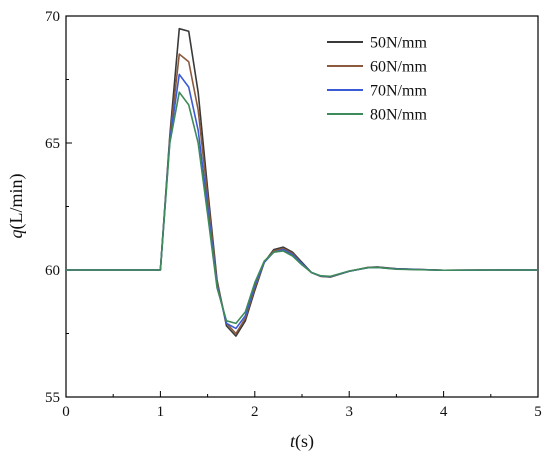 This screenshot has width=550, height=461. Describe the element at coordinates (302, 441) in the screenshot. I see `x-axis-label: t(s)` at that location.